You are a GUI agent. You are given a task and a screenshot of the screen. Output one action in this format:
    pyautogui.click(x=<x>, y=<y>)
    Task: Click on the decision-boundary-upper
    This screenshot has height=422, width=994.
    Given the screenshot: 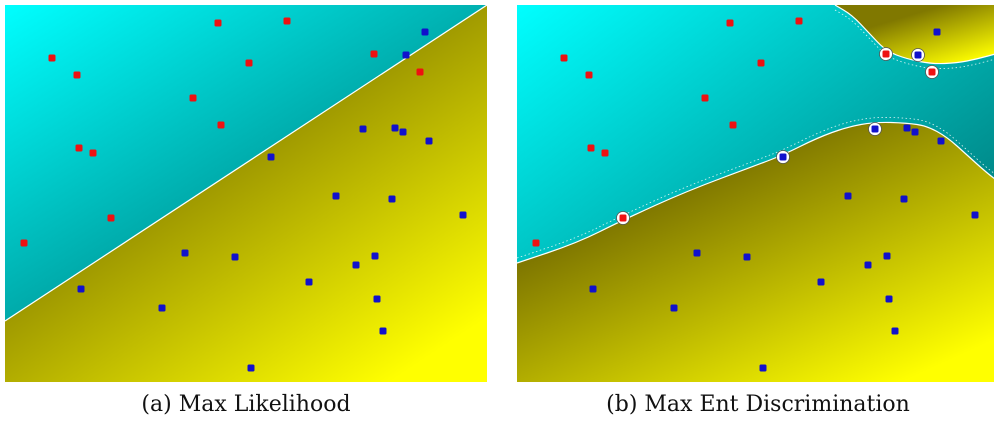 What is the action you would take?
    pyautogui.click(x=914, y=35)
    